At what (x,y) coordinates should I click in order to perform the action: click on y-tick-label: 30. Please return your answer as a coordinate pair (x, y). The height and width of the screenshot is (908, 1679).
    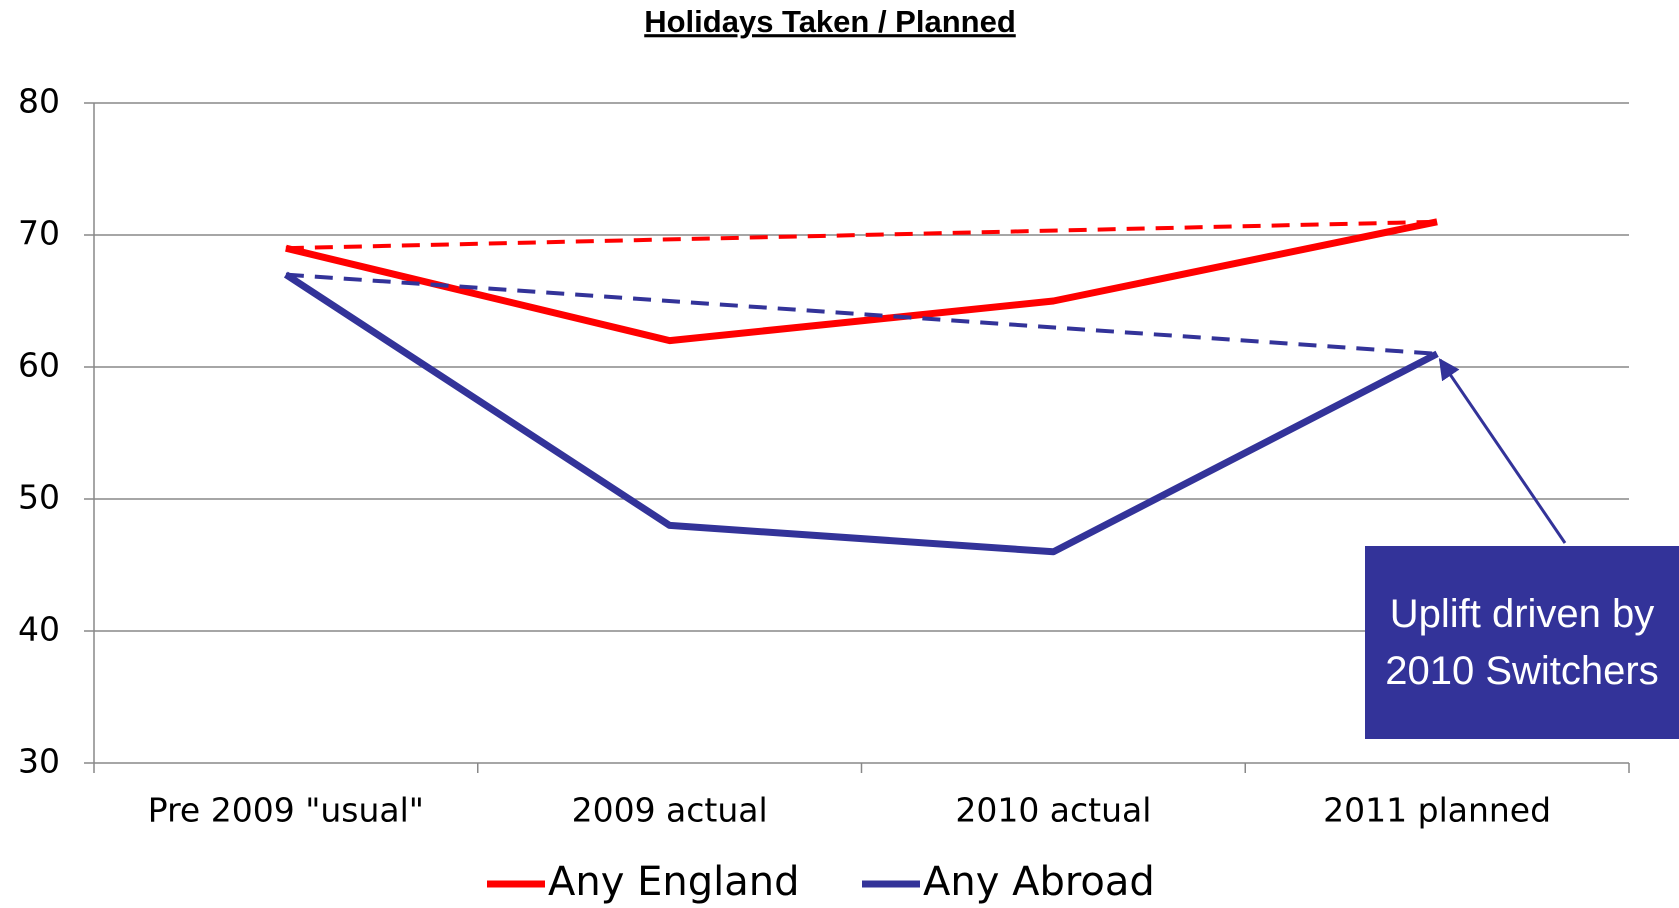
    Looking at the image, I should click on (39, 761).